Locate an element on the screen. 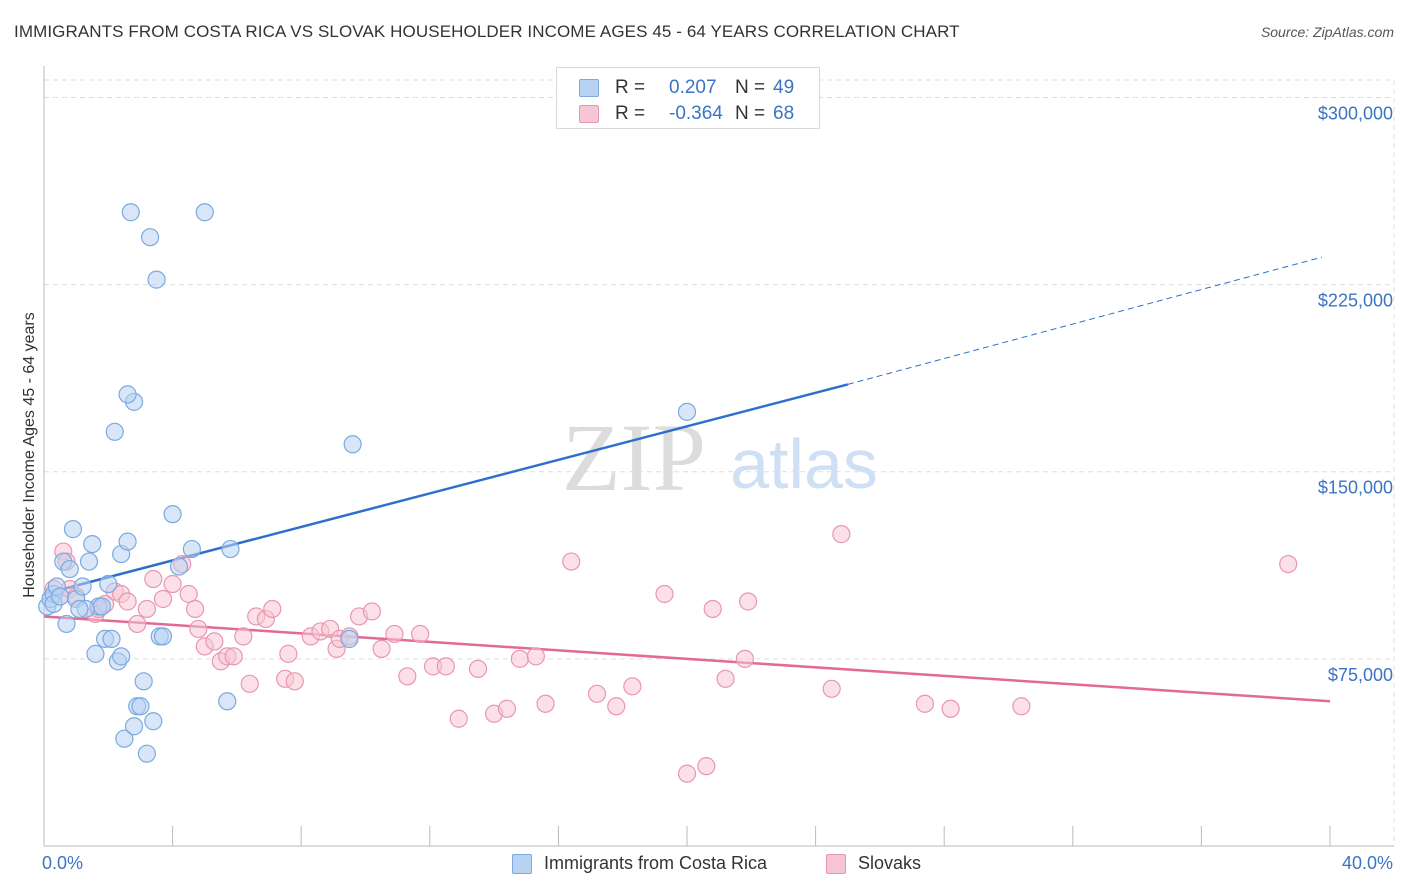 This screenshot has height=892, width=1406. y-axis-label: Householder Income Ages 45 - 64 years is located at coordinates (29, 455).